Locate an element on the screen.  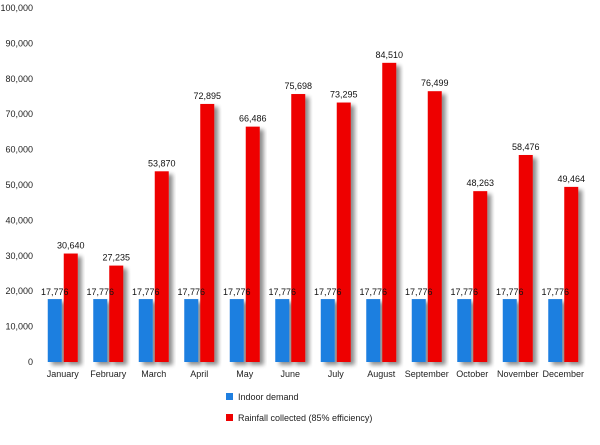
x-tick-label: October is located at coordinates (472, 374).